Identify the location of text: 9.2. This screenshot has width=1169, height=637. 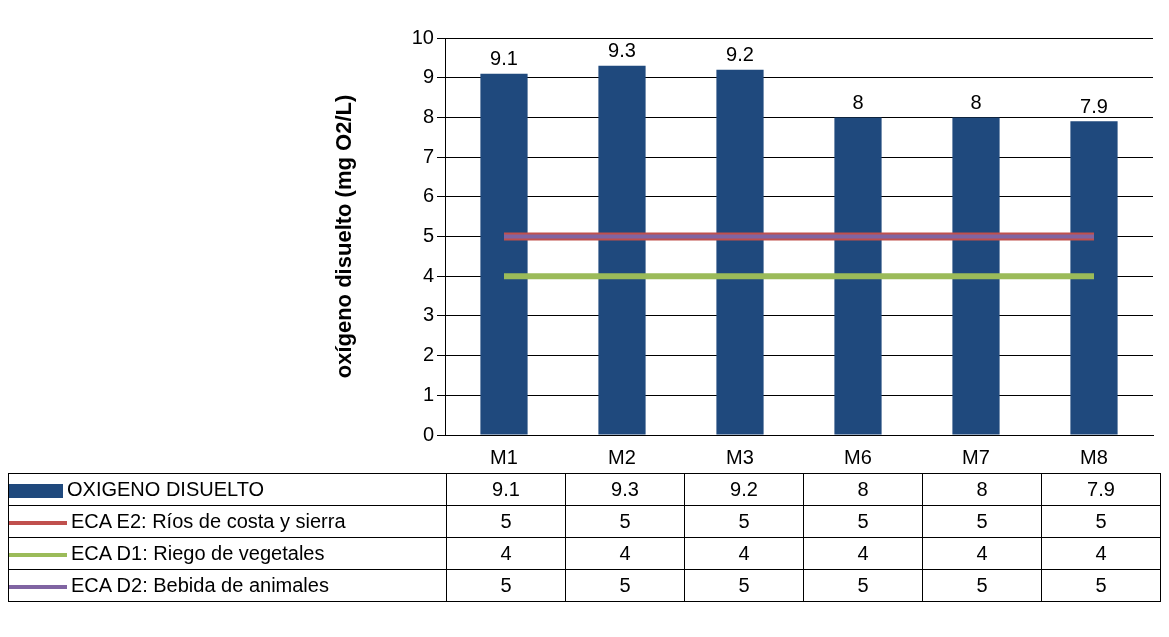
(740, 54).